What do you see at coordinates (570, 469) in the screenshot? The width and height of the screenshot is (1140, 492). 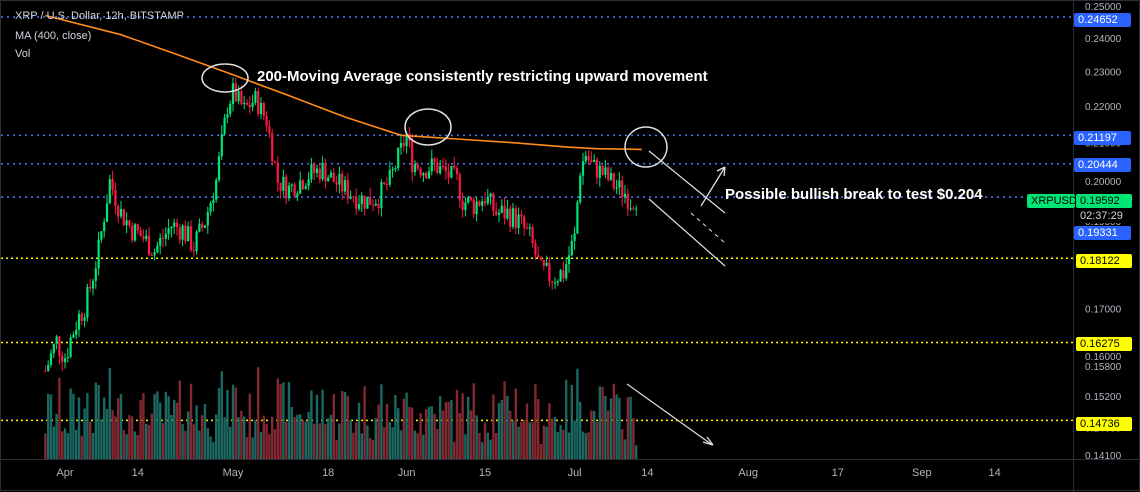 I see `time-axis: Apr 14 May 18 Jun 15 Jul 14 Aug 17 Sep 14` at bounding box center [570, 469].